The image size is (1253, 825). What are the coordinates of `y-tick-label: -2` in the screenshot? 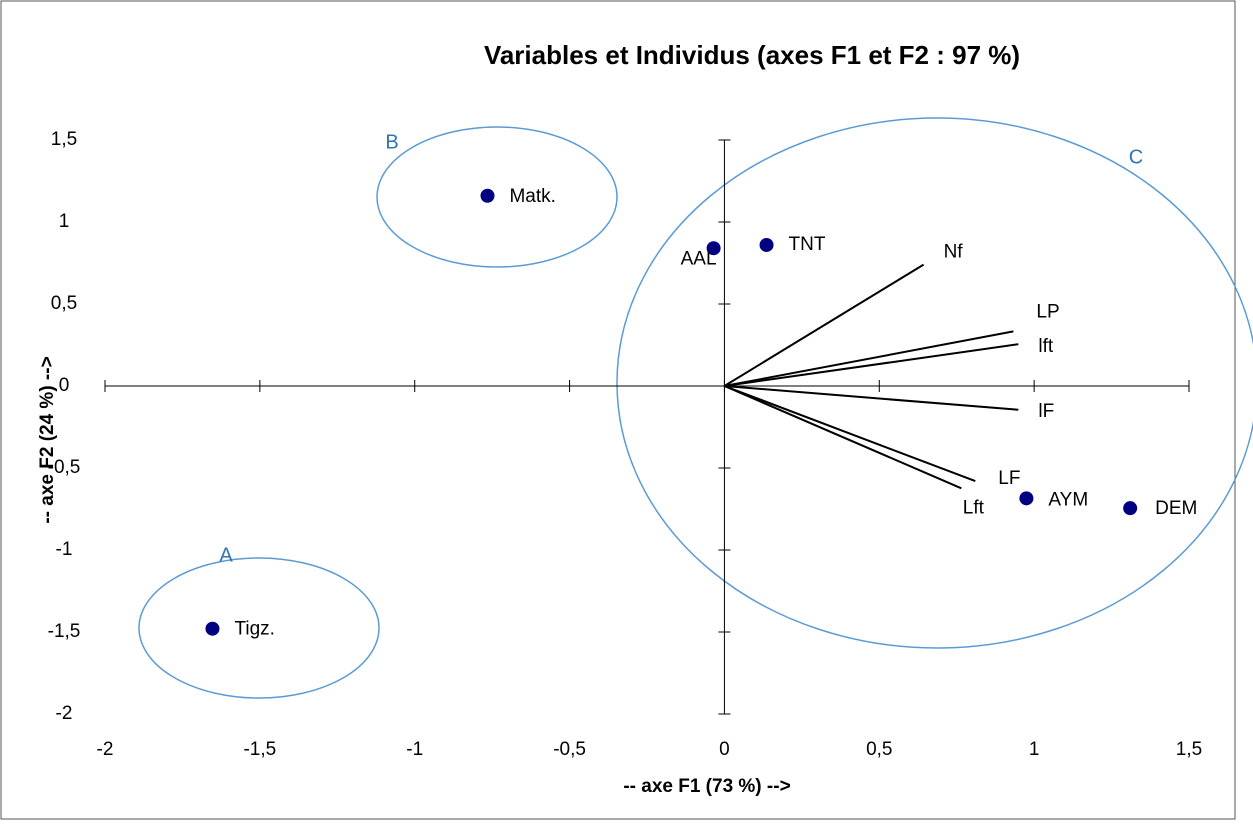 It's located at (64, 713).